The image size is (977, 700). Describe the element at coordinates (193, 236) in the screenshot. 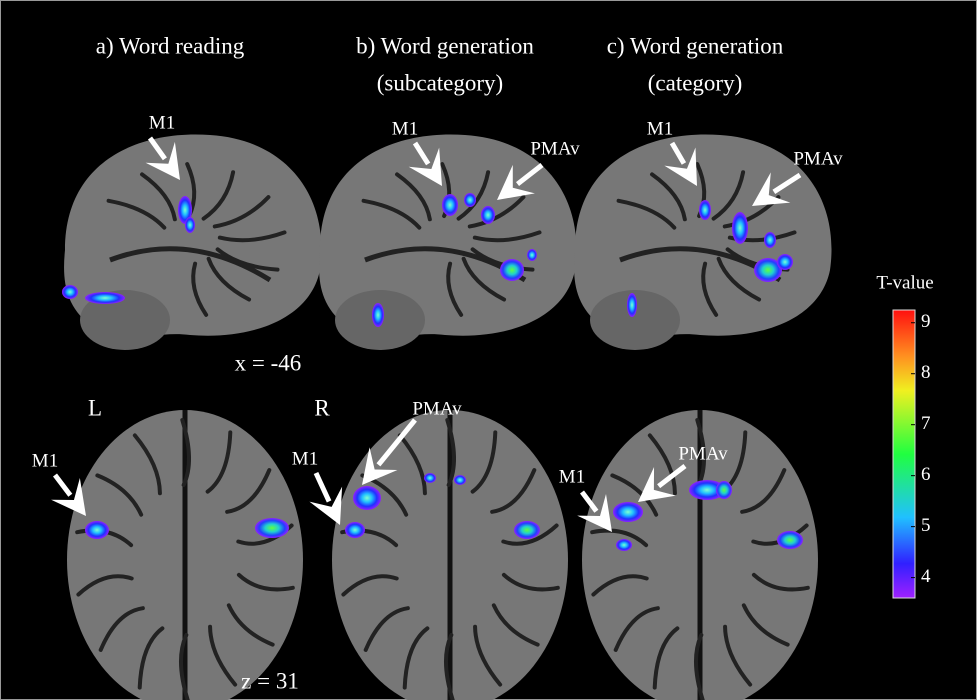

I see `brain-sagittal` at that location.